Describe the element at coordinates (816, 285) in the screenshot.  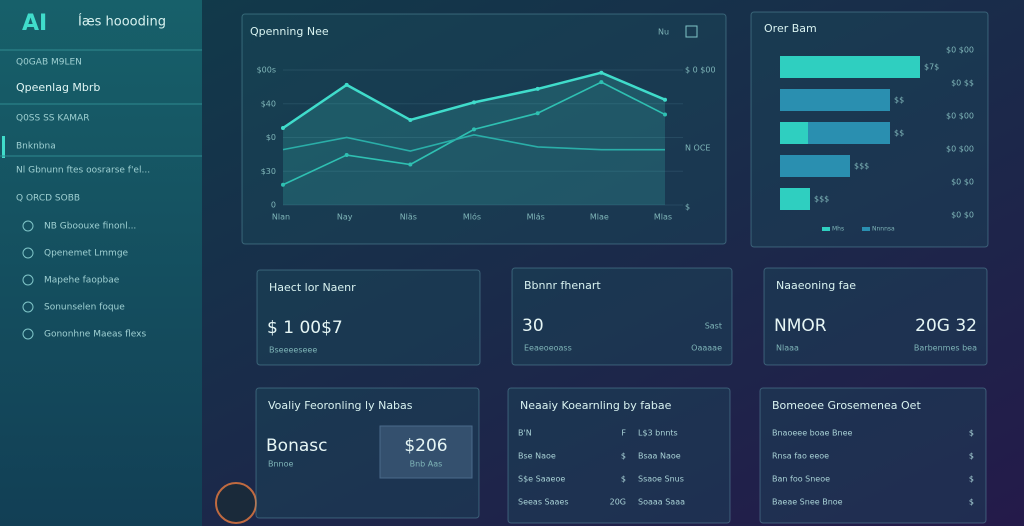
I see `card-title: Naaeoning fae` at that location.